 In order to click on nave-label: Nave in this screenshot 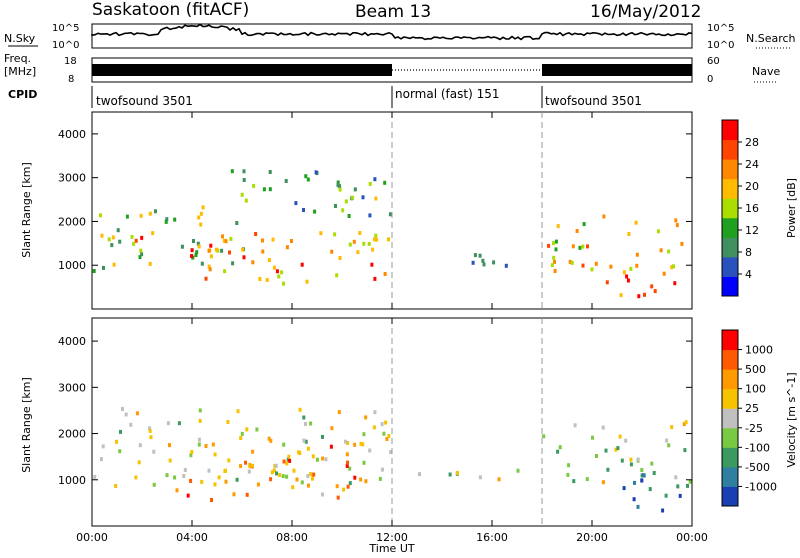, I will do `click(766, 71)`.